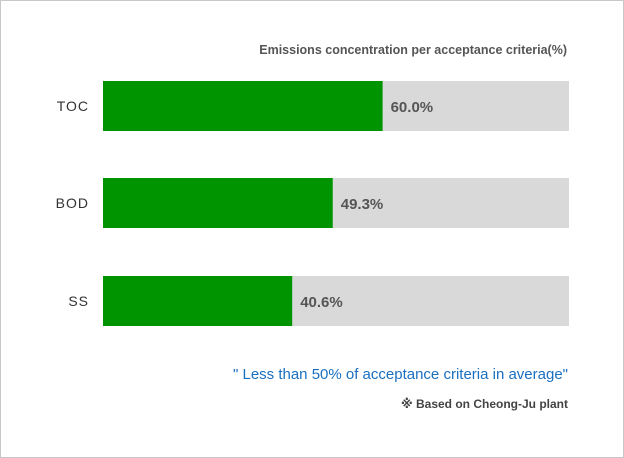  I want to click on value-label-bod: 49.3%, so click(362, 204).